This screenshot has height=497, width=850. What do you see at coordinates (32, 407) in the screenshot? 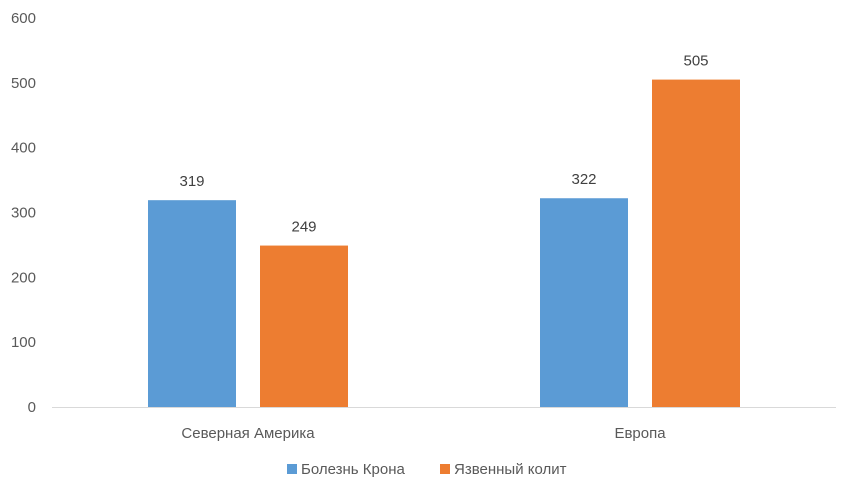
I see `y-tick-label: 0` at bounding box center [32, 407].